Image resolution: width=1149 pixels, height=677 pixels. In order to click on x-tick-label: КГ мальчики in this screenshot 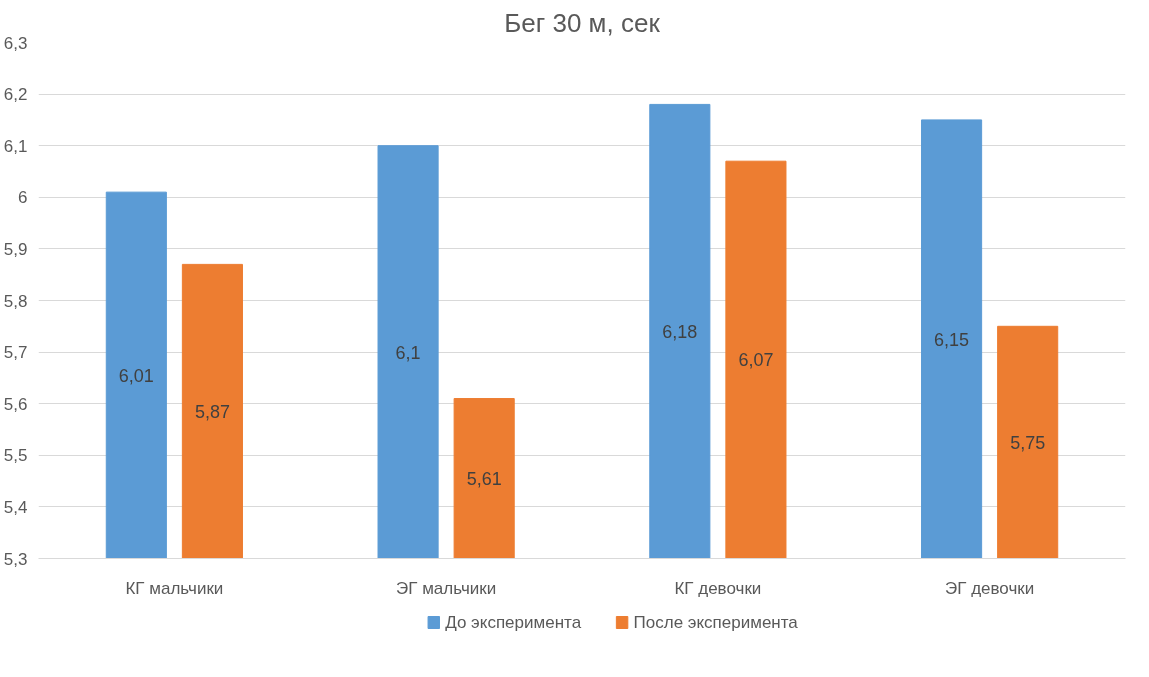, I will do `click(174, 588)`.